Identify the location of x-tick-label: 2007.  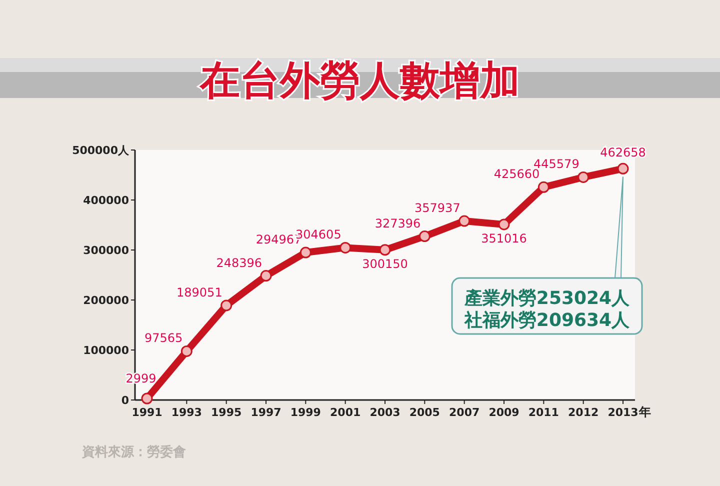
(464, 412).